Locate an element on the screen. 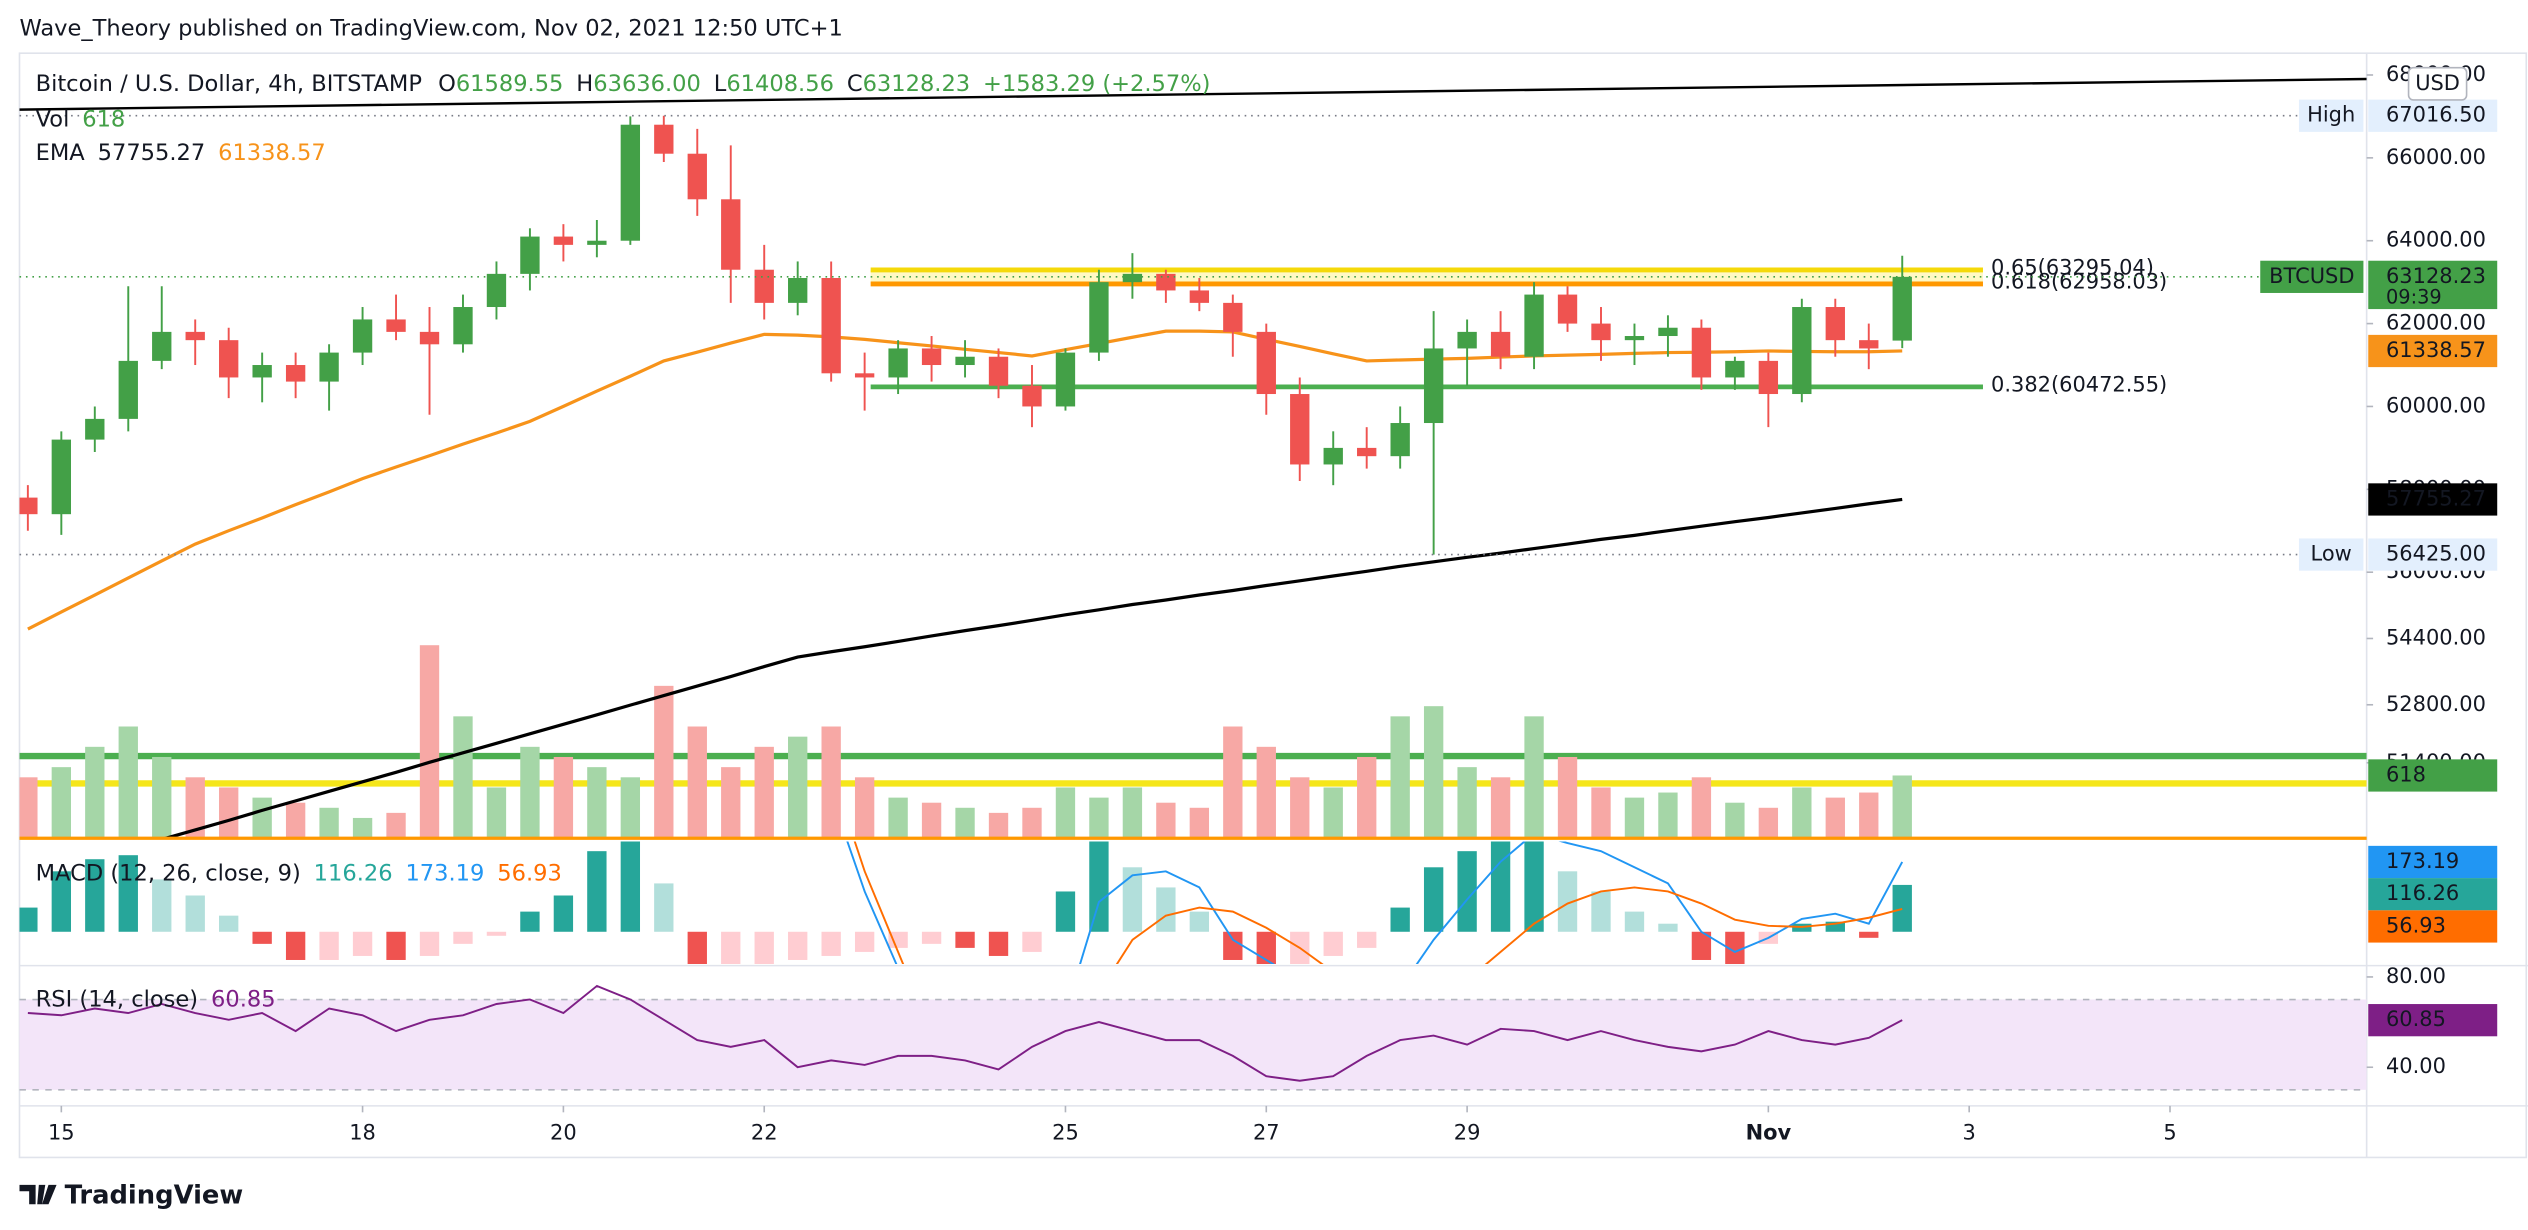  y-tick-label: 40.00 is located at coordinates (2416, 1066).